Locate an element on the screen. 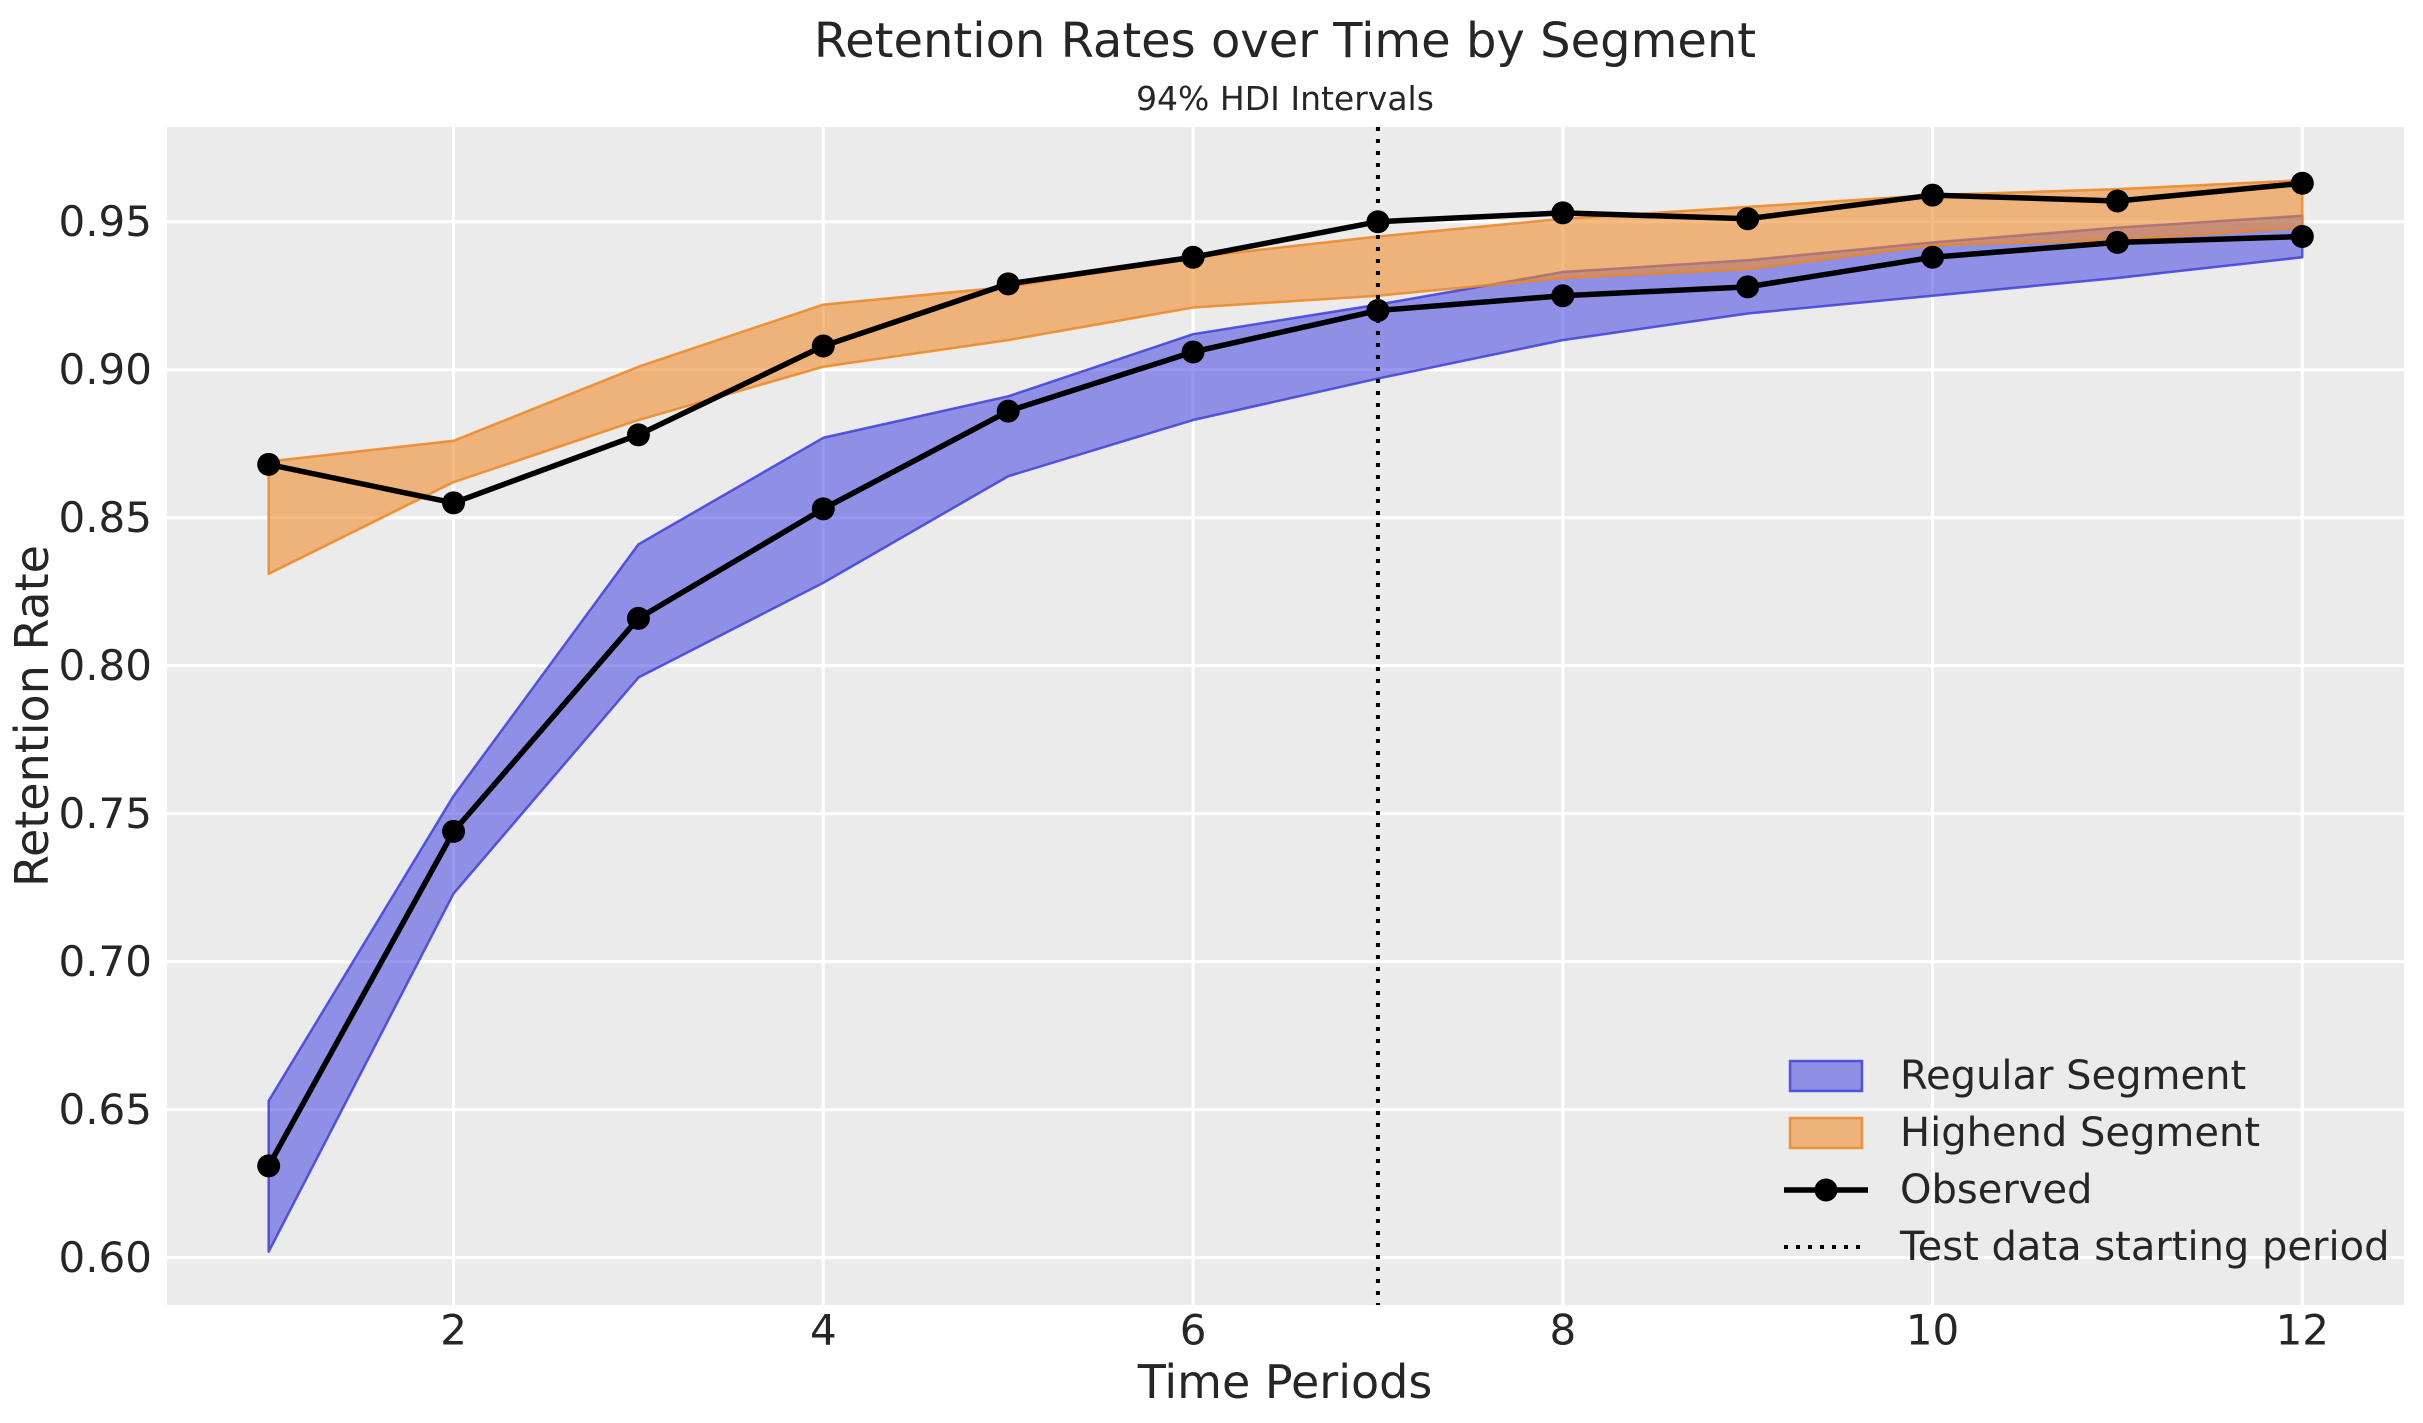 This screenshot has width=2423, height=1423. legend-swatch-regular-segment-edge is located at coordinates (1826, 1076).